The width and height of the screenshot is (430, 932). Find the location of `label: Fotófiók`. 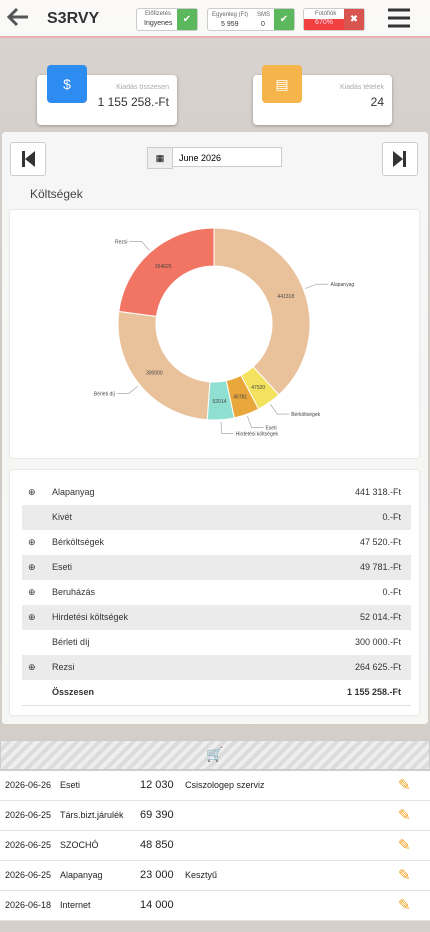

label: Fotófiók is located at coordinates (326, 14).